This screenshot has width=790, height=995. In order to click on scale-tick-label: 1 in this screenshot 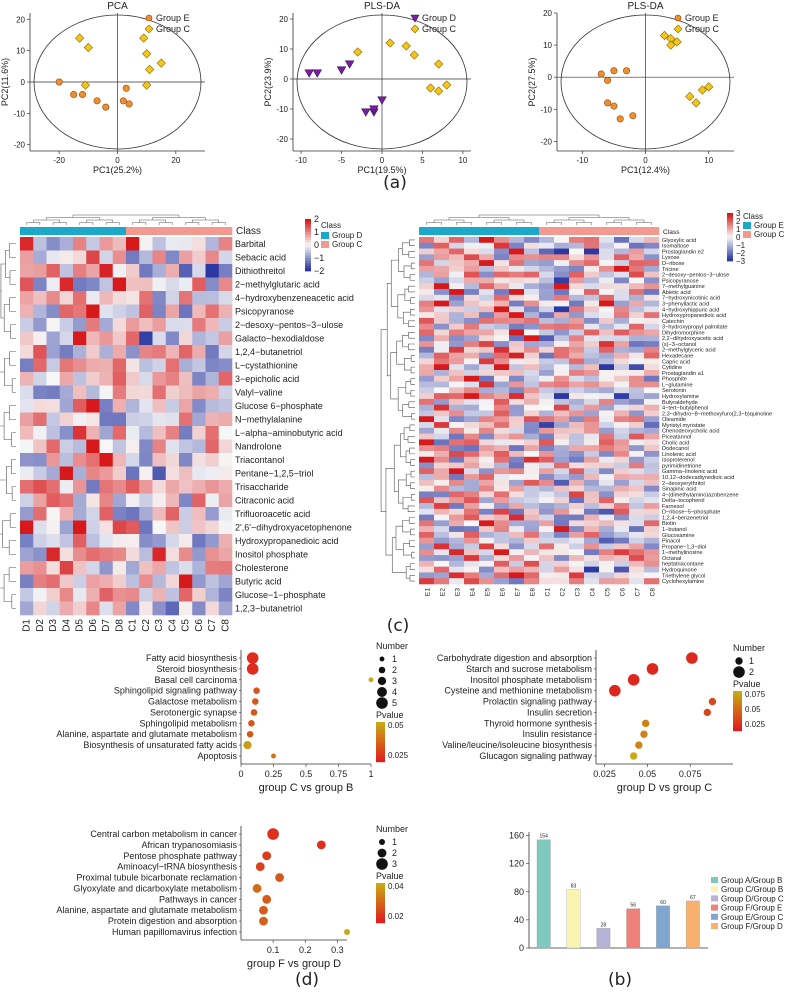, I will do `click(316, 232)`.